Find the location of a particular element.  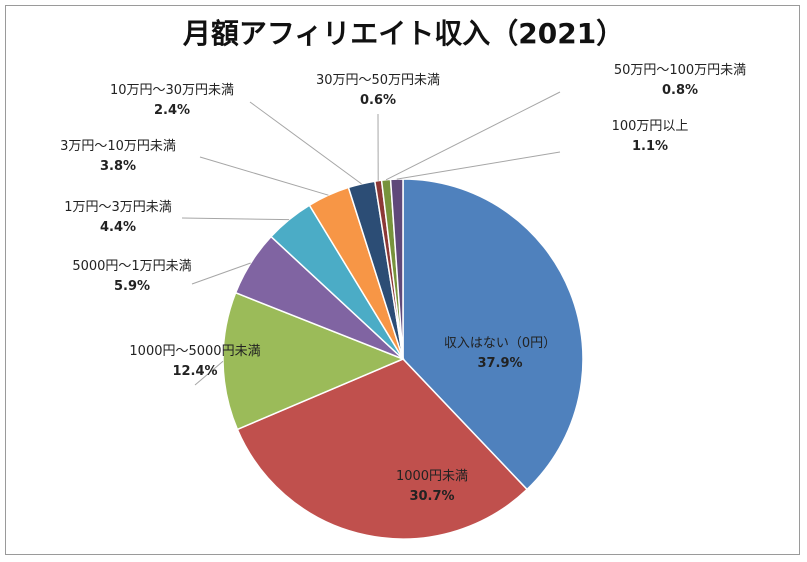

slice-label: 1000円～5000円未満 is located at coordinates (194, 351).